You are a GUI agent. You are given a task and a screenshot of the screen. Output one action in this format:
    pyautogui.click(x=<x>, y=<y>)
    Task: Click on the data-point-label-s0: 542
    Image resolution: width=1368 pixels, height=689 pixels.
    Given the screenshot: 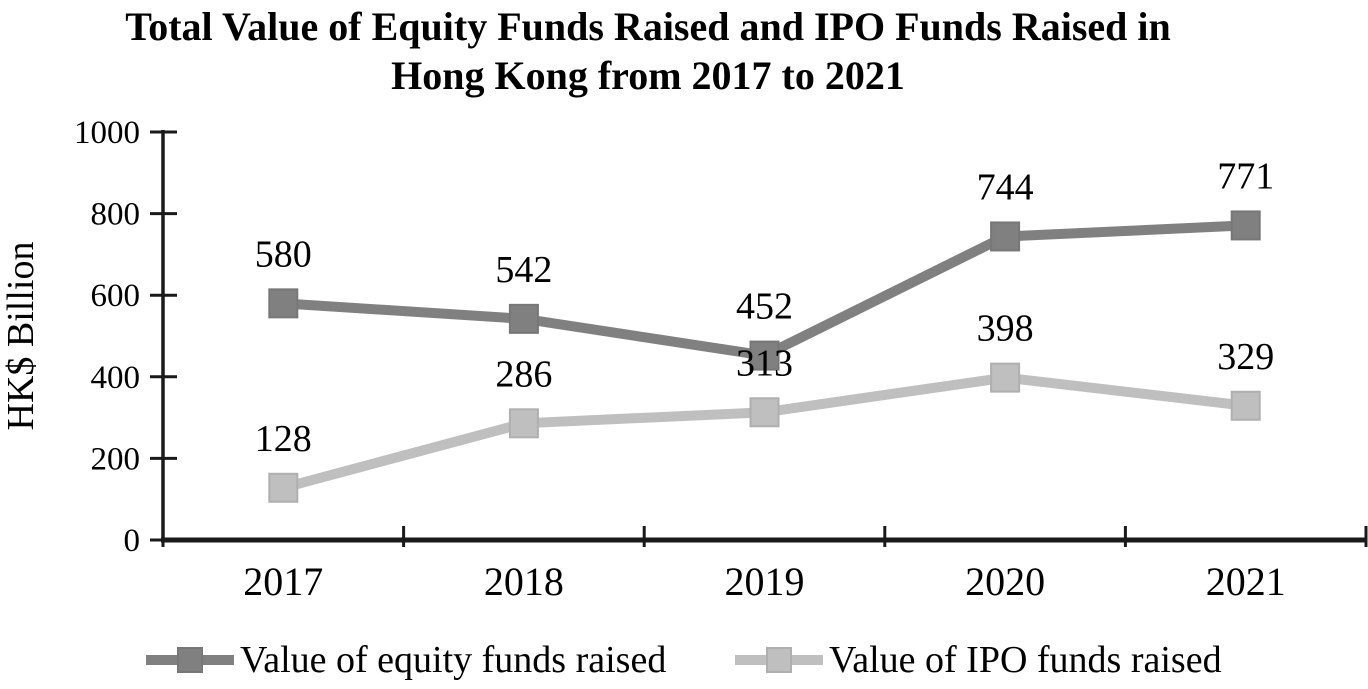 What is the action you would take?
    pyautogui.click(x=523, y=270)
    